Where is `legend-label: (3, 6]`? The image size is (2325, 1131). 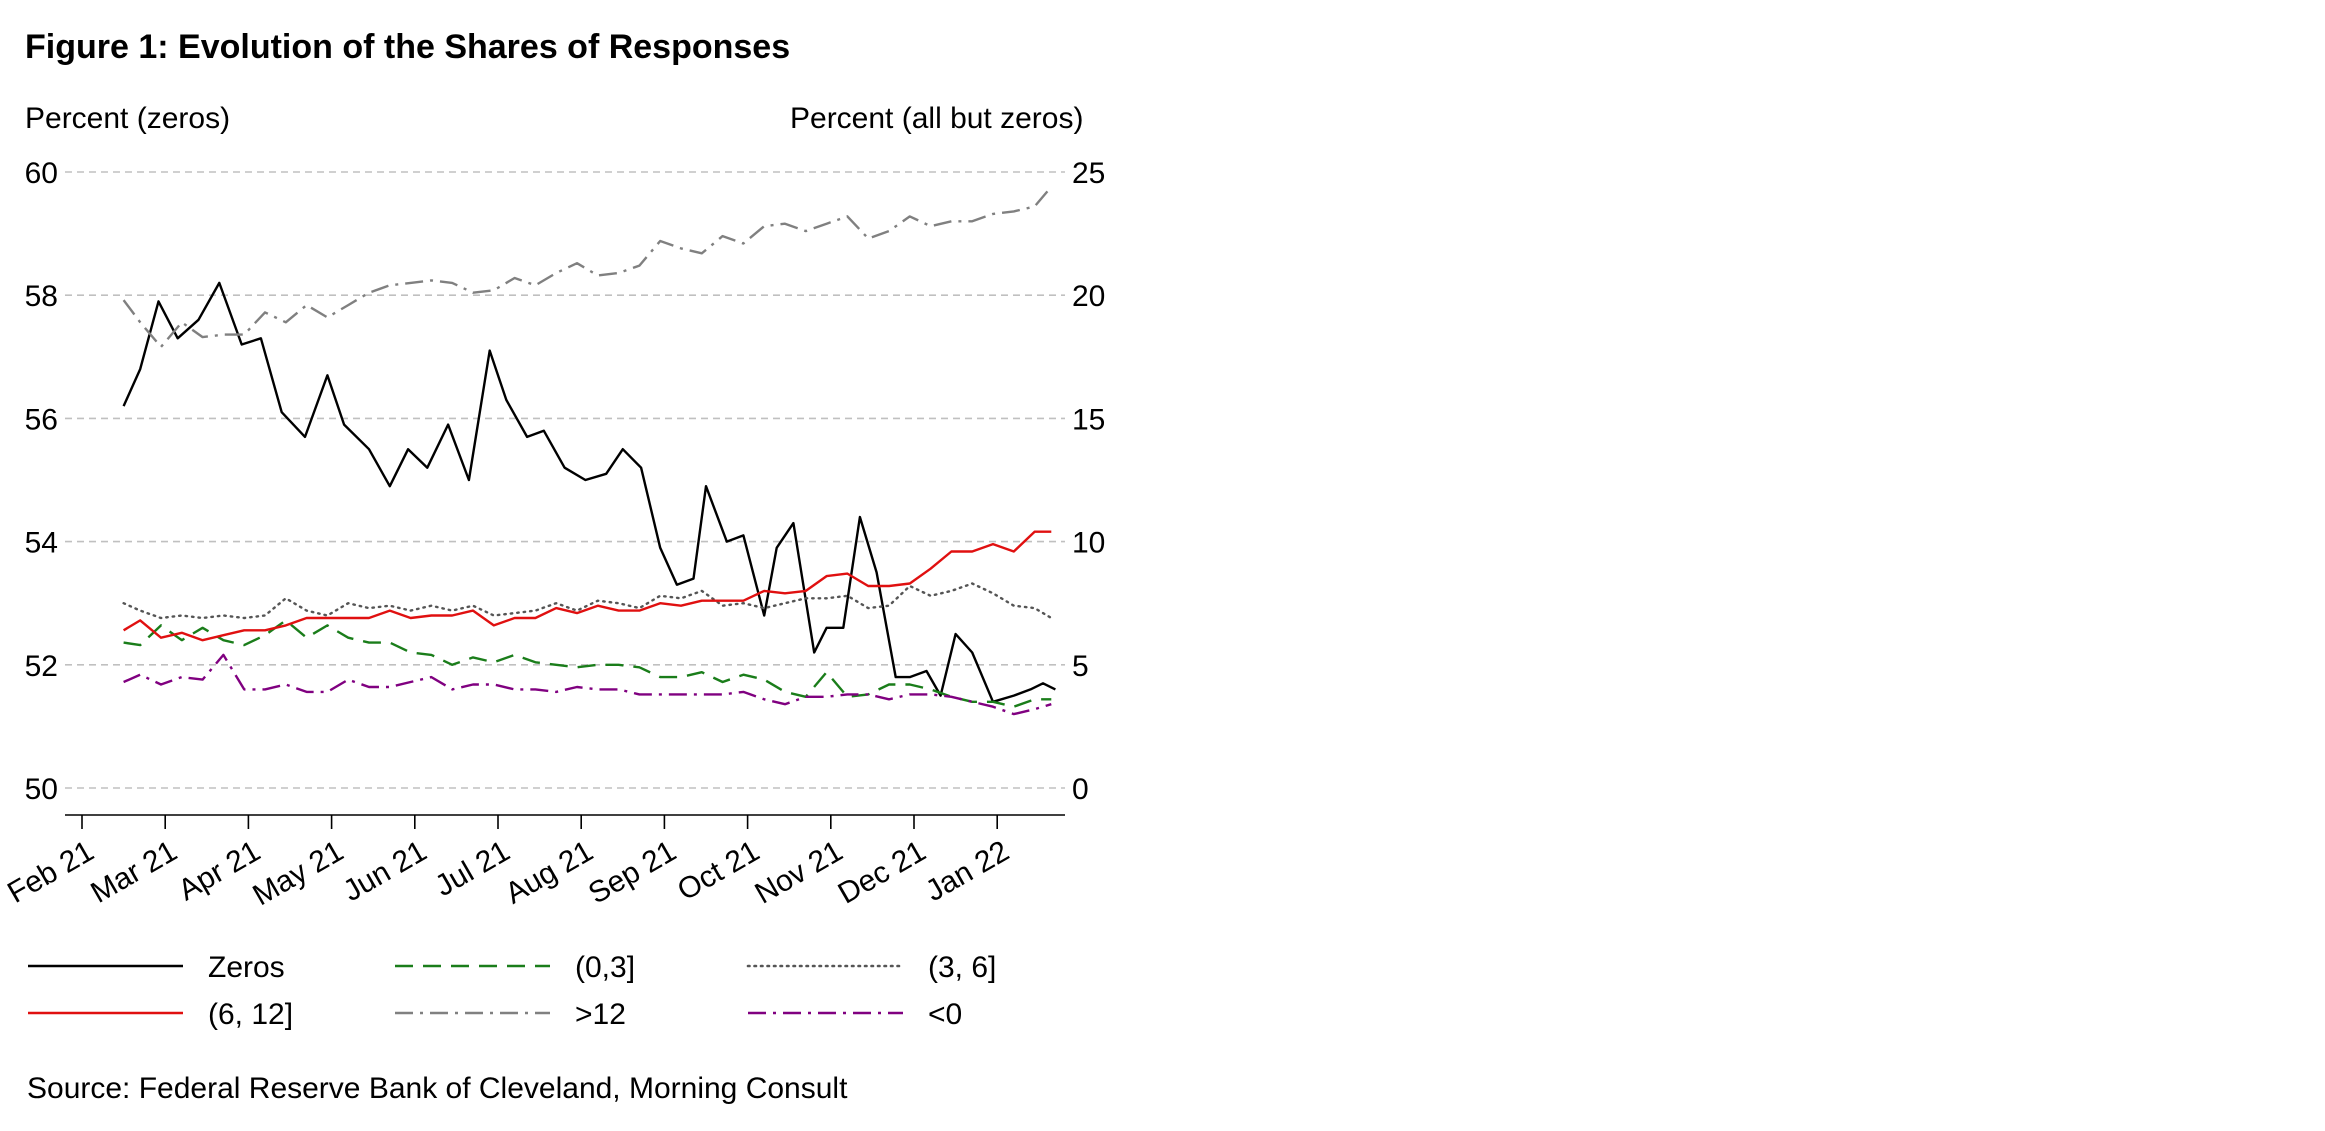
legend-label: (3, 6] is located at coordinates (962, 967).